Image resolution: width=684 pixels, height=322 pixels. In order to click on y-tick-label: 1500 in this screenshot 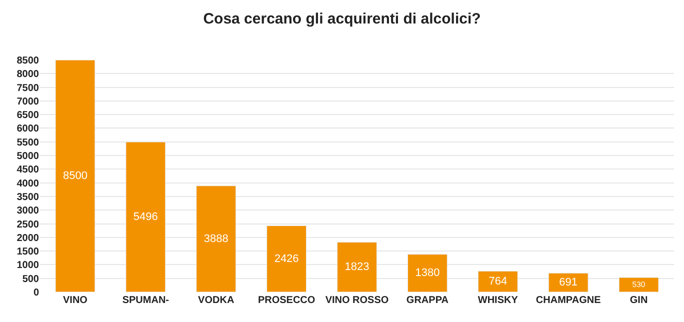, I will do `click(28, 252)`.